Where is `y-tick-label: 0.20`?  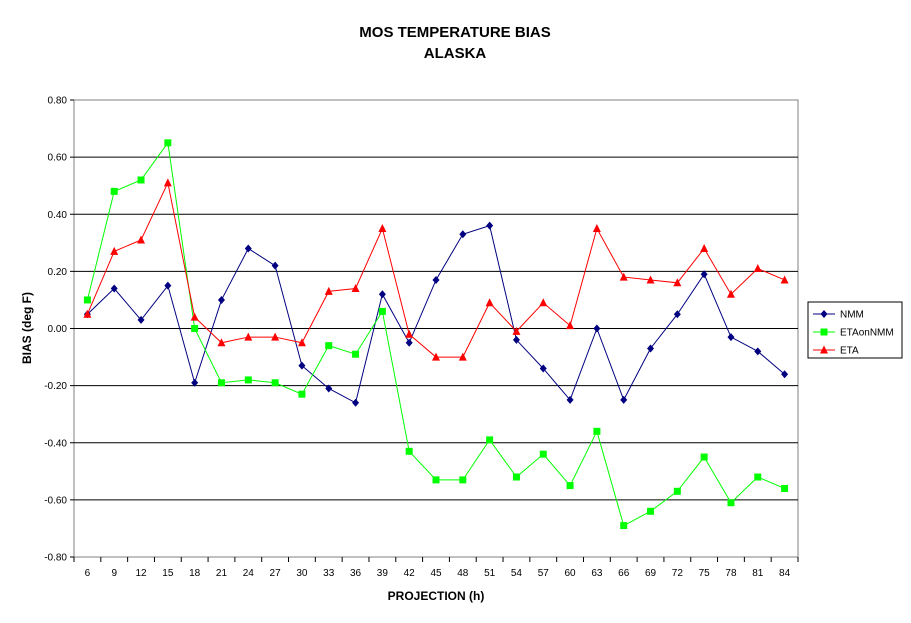 y-tick-label: 0.20 is located at coordinates (58, 272).